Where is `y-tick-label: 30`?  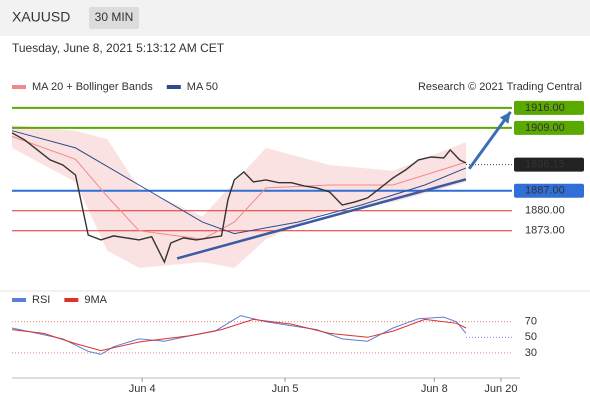
y-tick-label: 30 is located at coordinates (531, 353).